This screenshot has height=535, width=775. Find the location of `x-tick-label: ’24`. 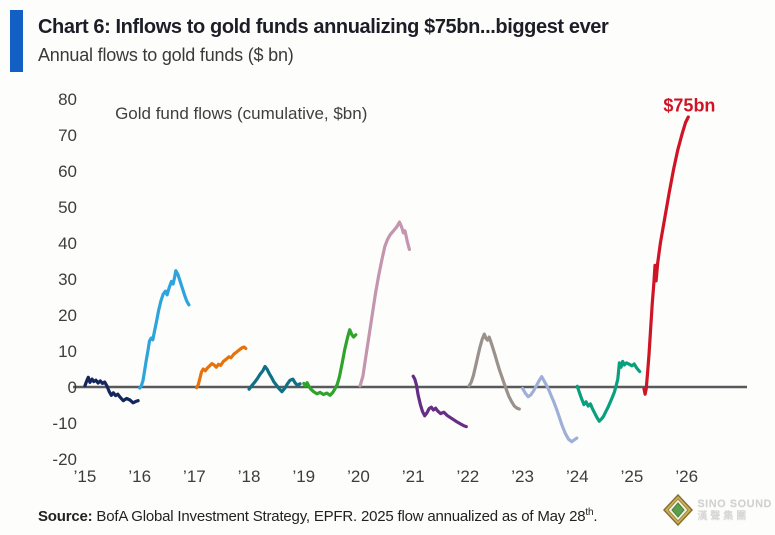

x-tick-label: ’24 is located at coordinates (577, 476).